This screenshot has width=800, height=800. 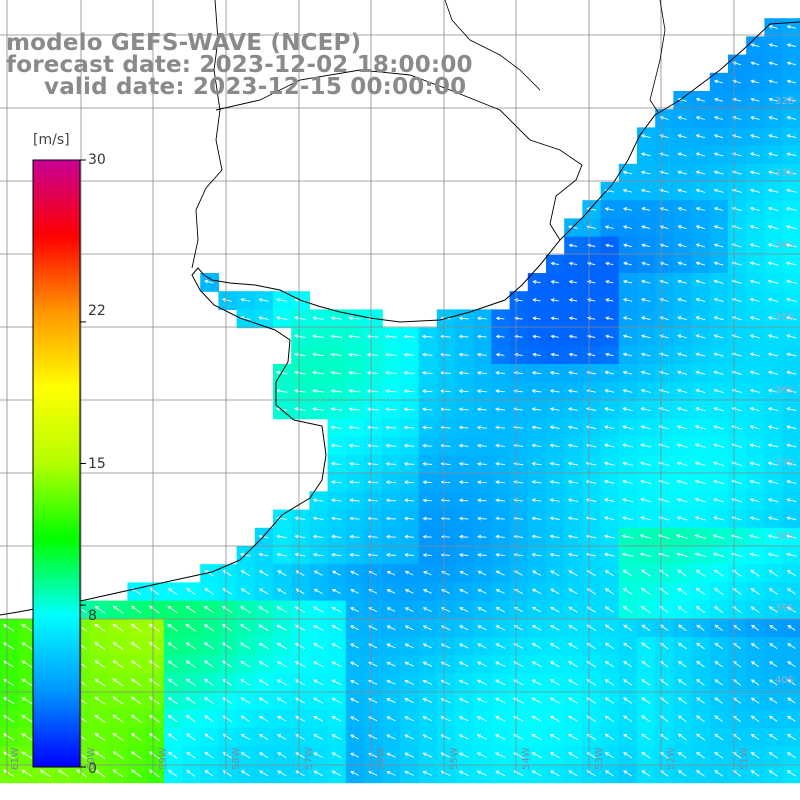 I want to click on field-cell, so click(x=791, y=737).